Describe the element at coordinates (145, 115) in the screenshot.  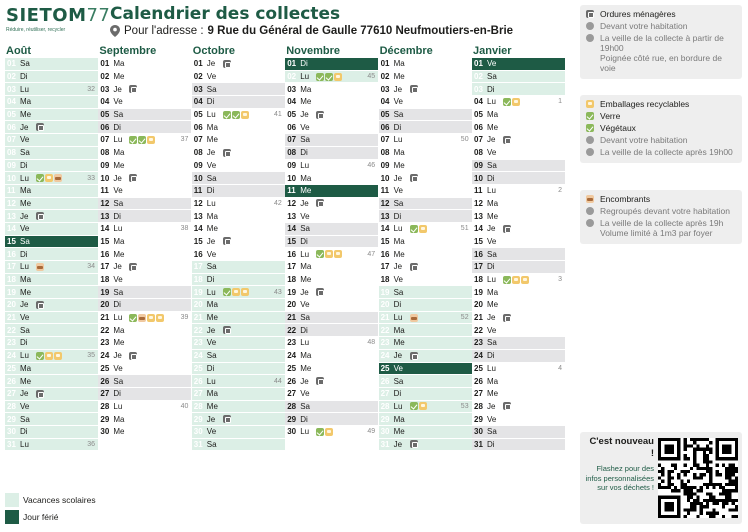
I see `day-row: 05 Sa` at that location.